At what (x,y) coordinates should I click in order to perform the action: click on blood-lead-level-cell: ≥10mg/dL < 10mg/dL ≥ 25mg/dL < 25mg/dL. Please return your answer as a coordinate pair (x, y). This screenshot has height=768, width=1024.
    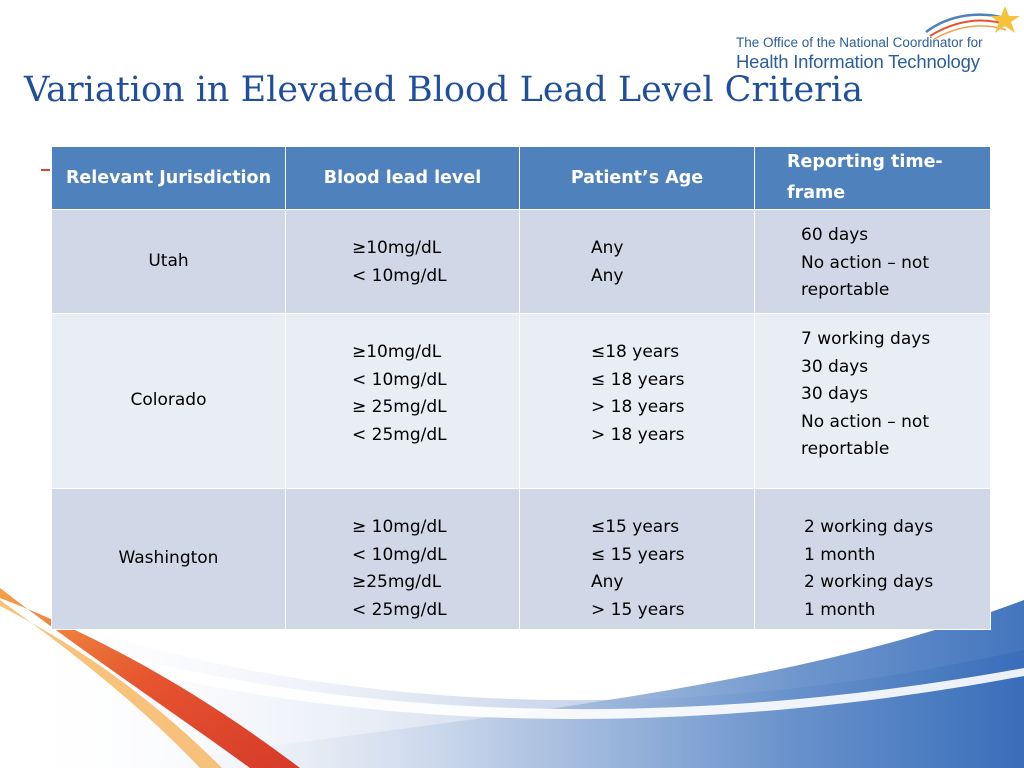
    Looking at the image, I should click on (402, 401).